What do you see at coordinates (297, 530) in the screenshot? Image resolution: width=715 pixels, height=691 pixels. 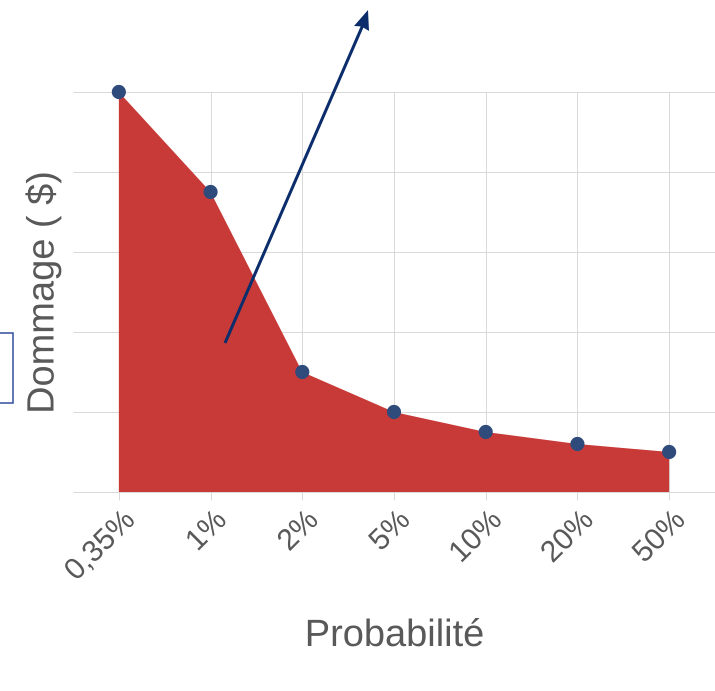 I see `x-tick-label: 2%` at bounding box center [297, 530].